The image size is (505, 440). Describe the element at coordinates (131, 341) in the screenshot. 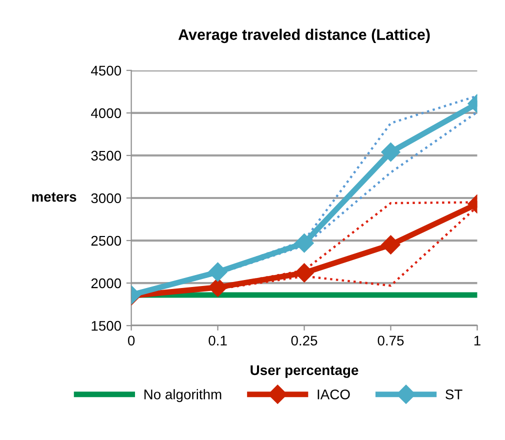

I see `x-tick-label: 0` at that location.